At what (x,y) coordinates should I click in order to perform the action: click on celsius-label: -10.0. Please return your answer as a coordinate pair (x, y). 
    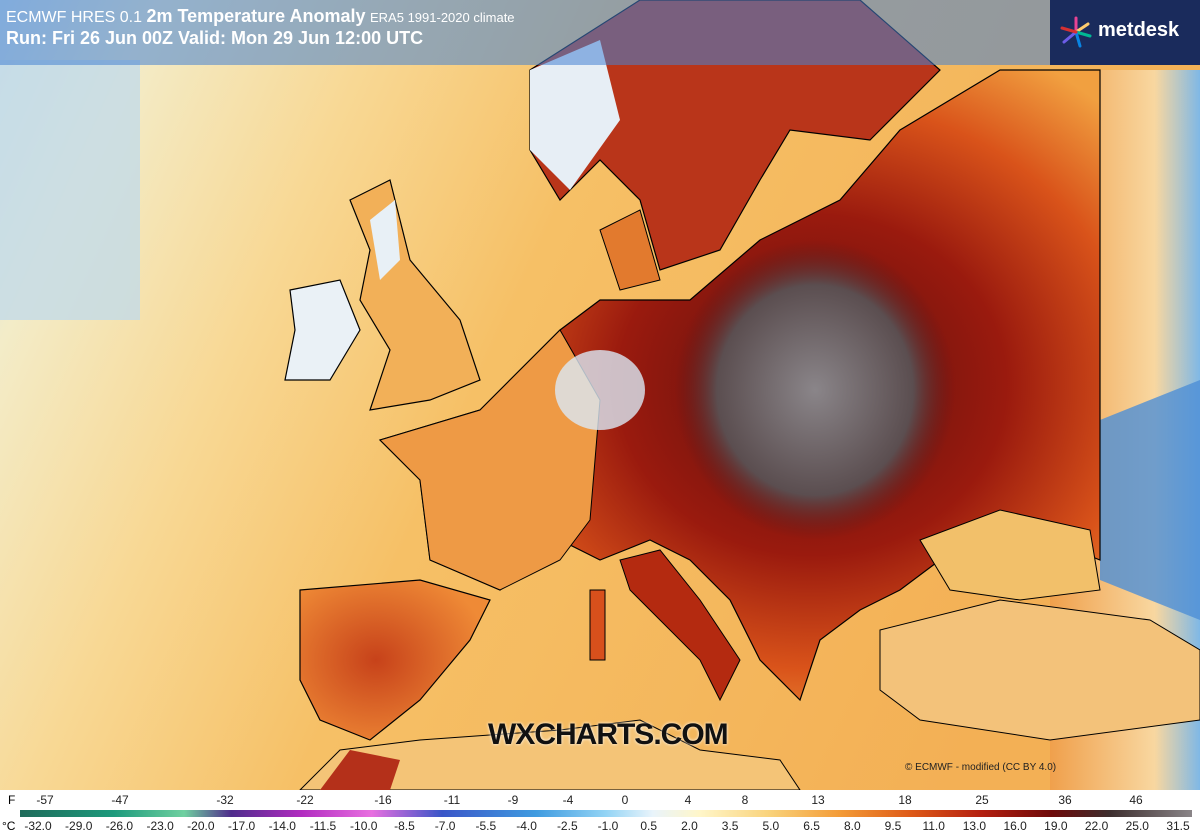
    Looking at the image, I should click on (364, 826).